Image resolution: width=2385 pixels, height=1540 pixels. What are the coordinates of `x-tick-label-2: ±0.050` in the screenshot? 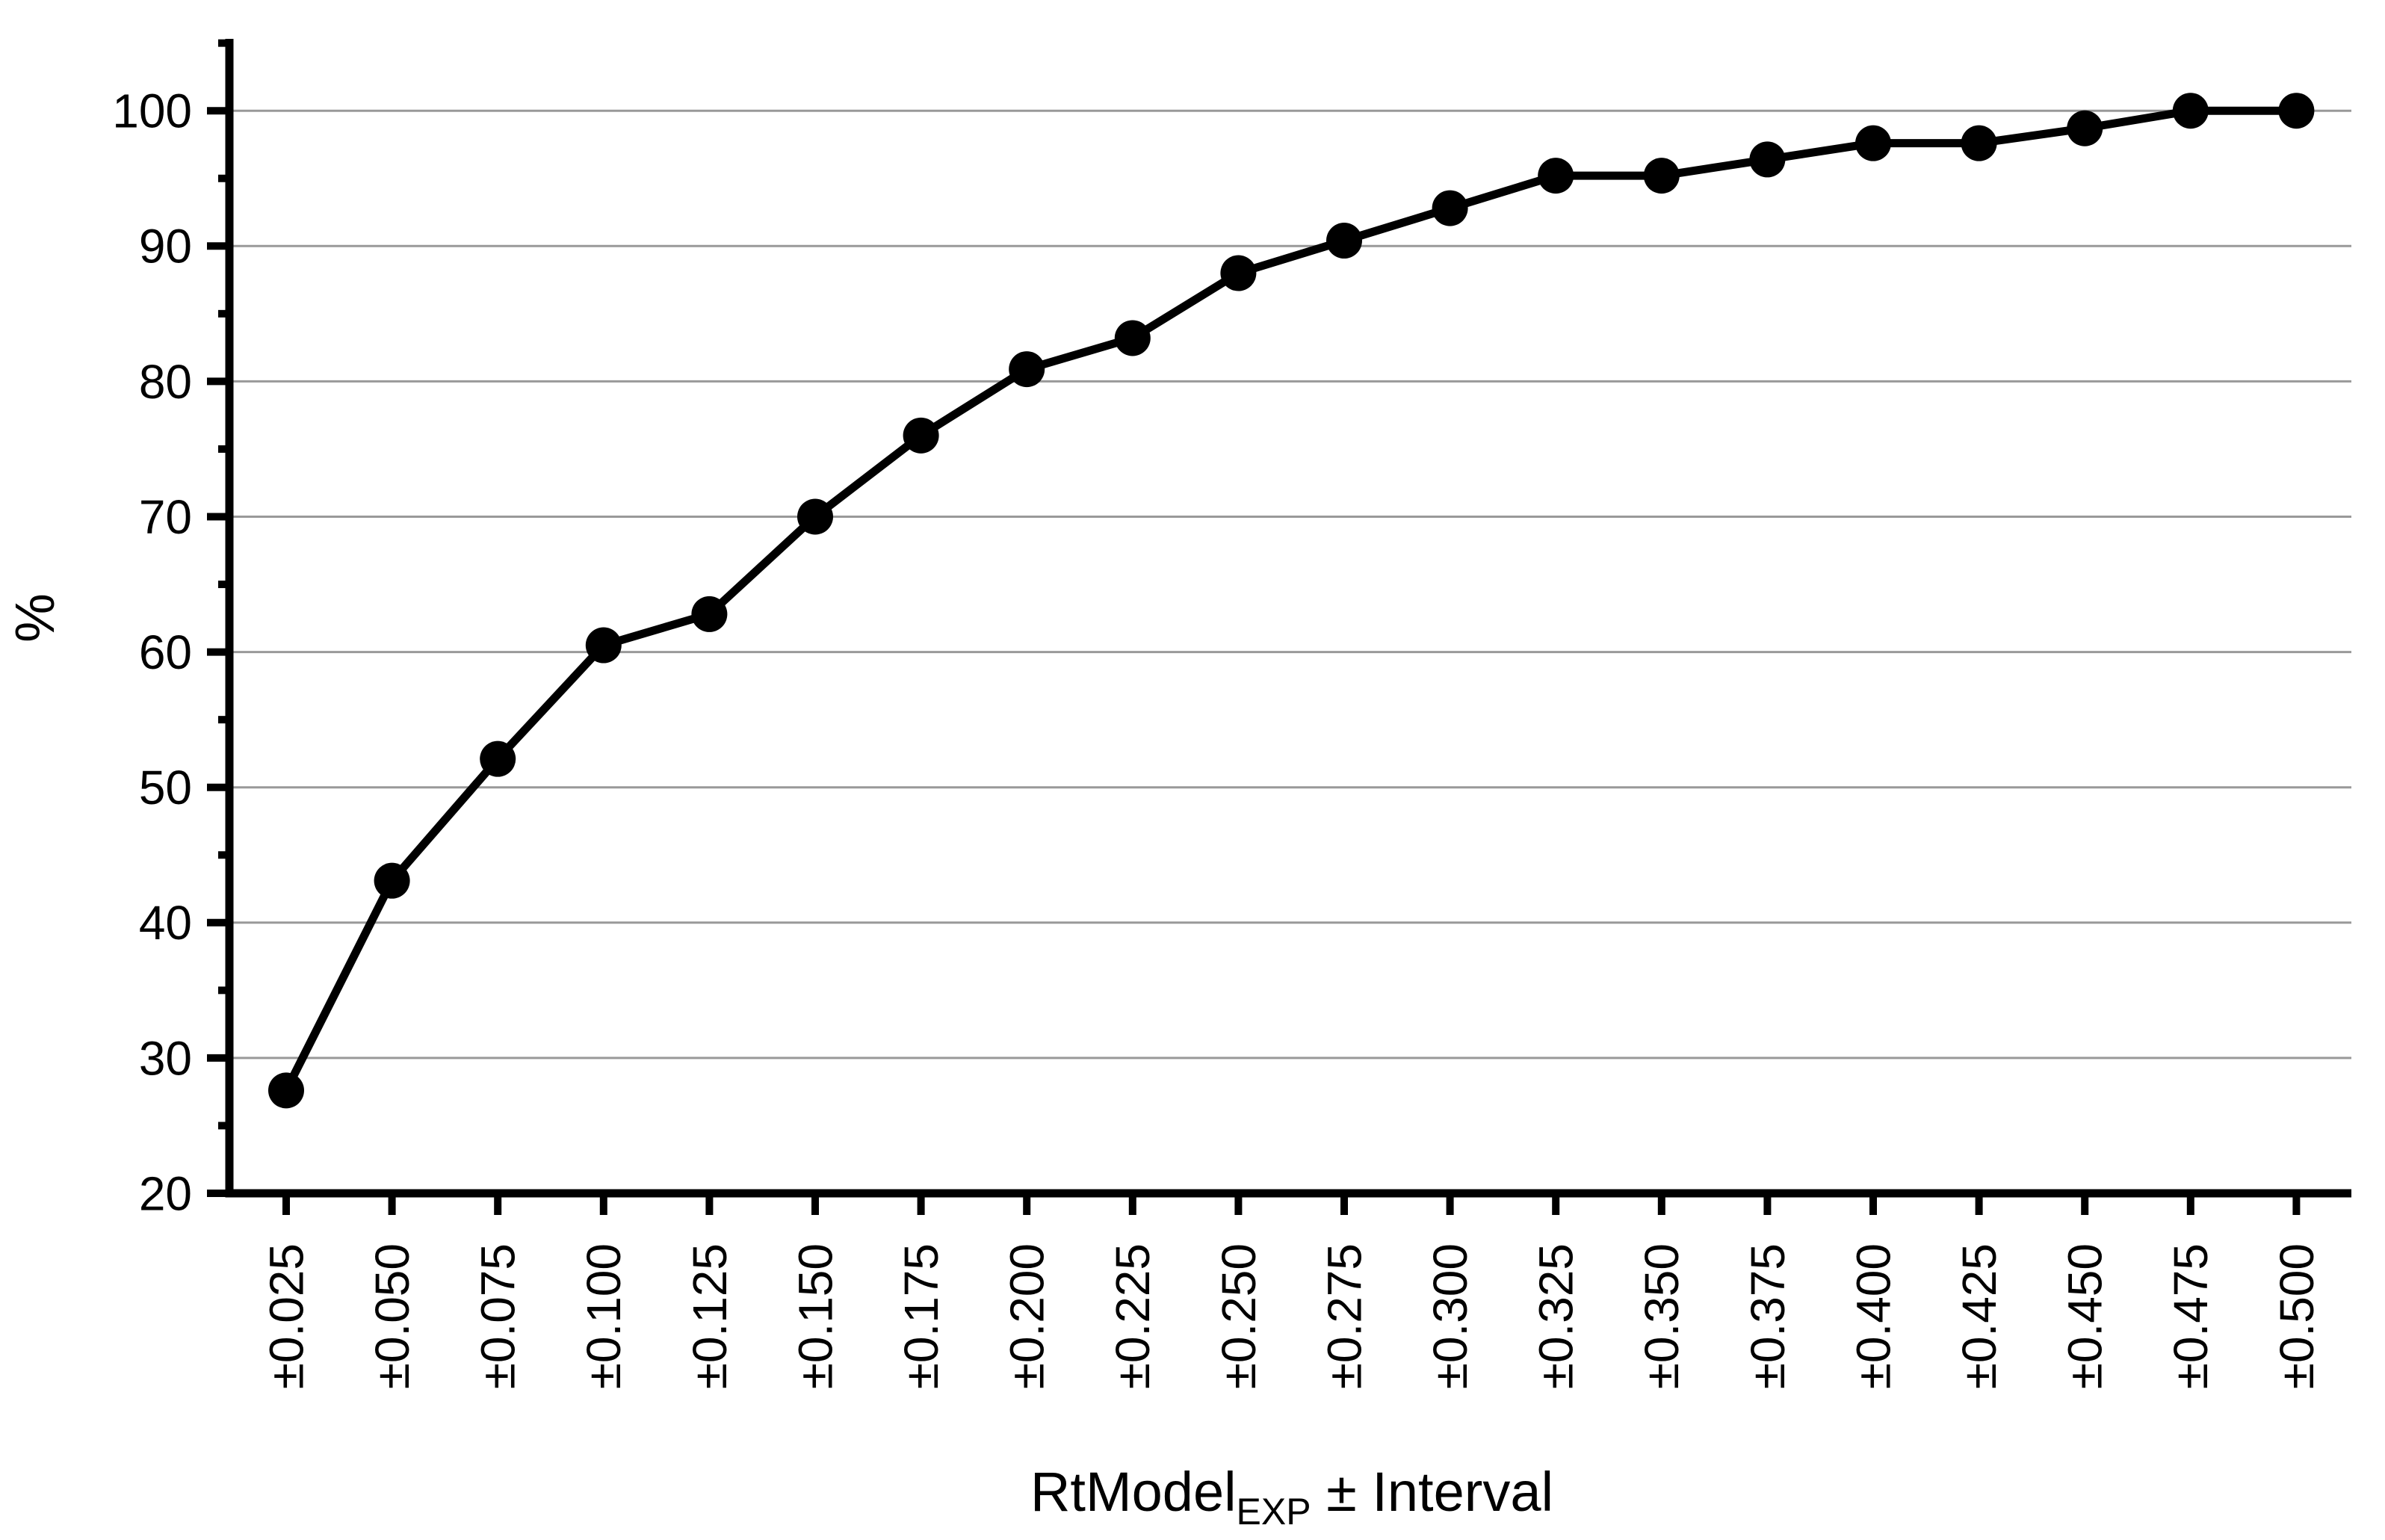 It's located at (392, 1316).